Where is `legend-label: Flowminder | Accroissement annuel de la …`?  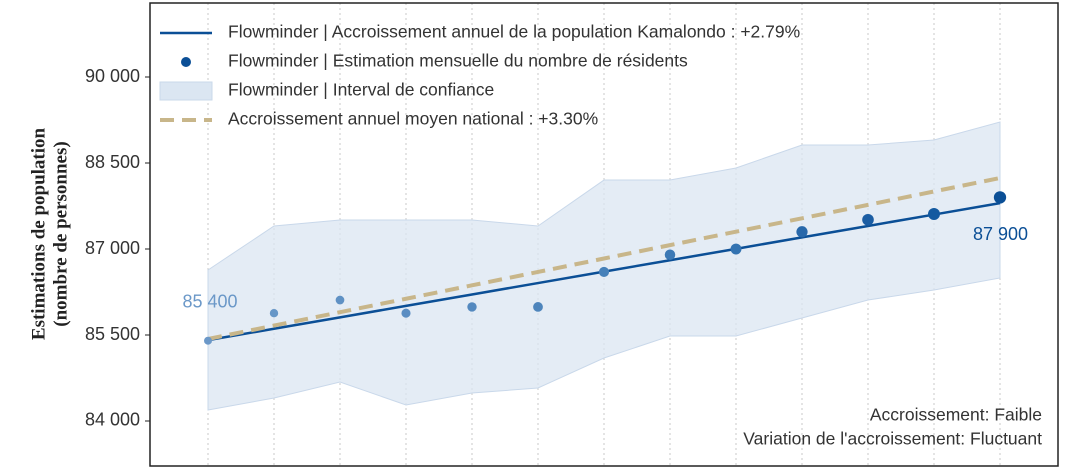
legend-label: Flowminder | Accroissement annuel de la … is located at coordinates (514, 32).